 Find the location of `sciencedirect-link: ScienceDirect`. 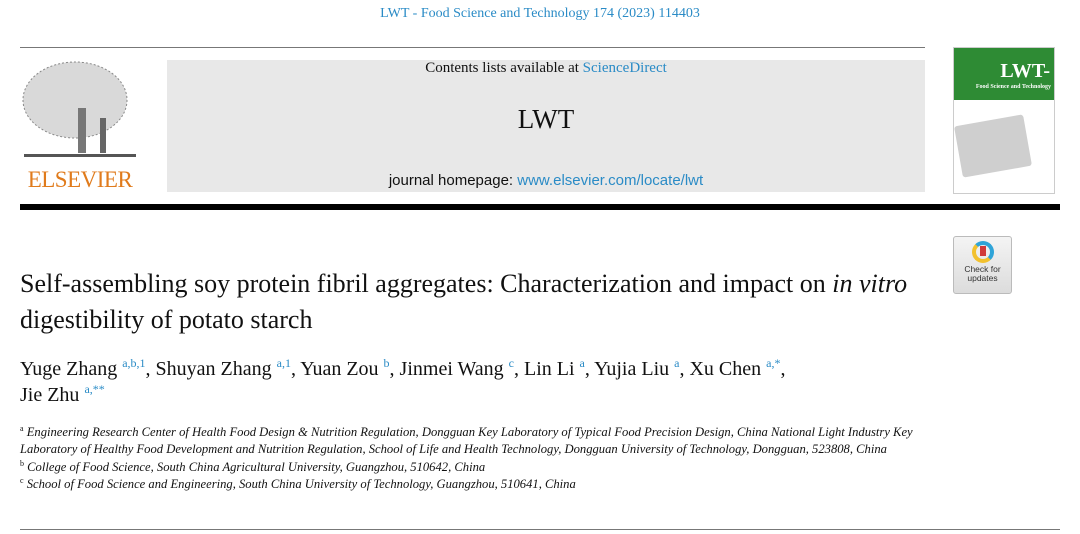

sciencedirect-link: ScienceDirect is located at coordinates (624, 68).